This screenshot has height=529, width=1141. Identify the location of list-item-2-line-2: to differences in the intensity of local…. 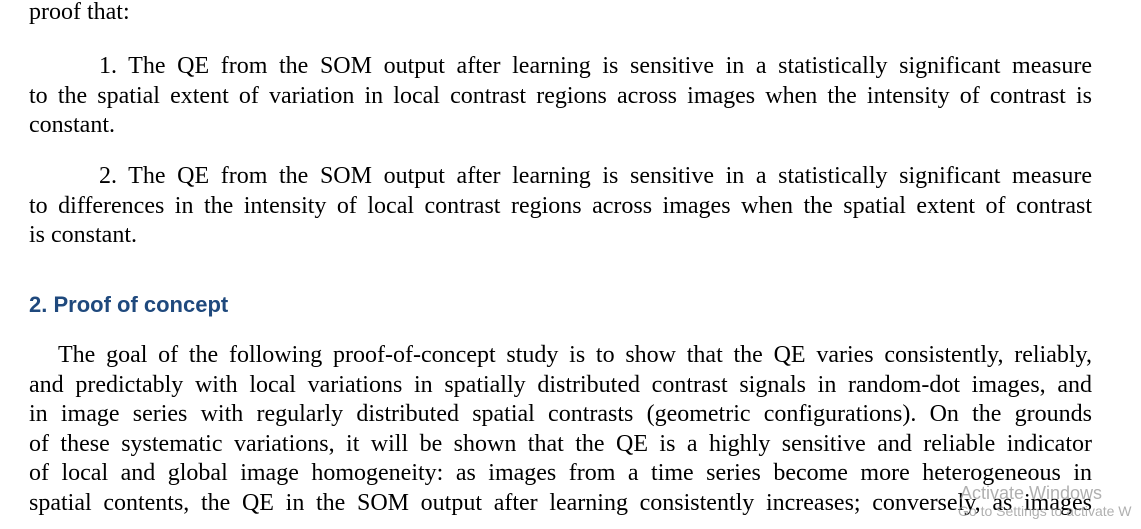
(560, 205).